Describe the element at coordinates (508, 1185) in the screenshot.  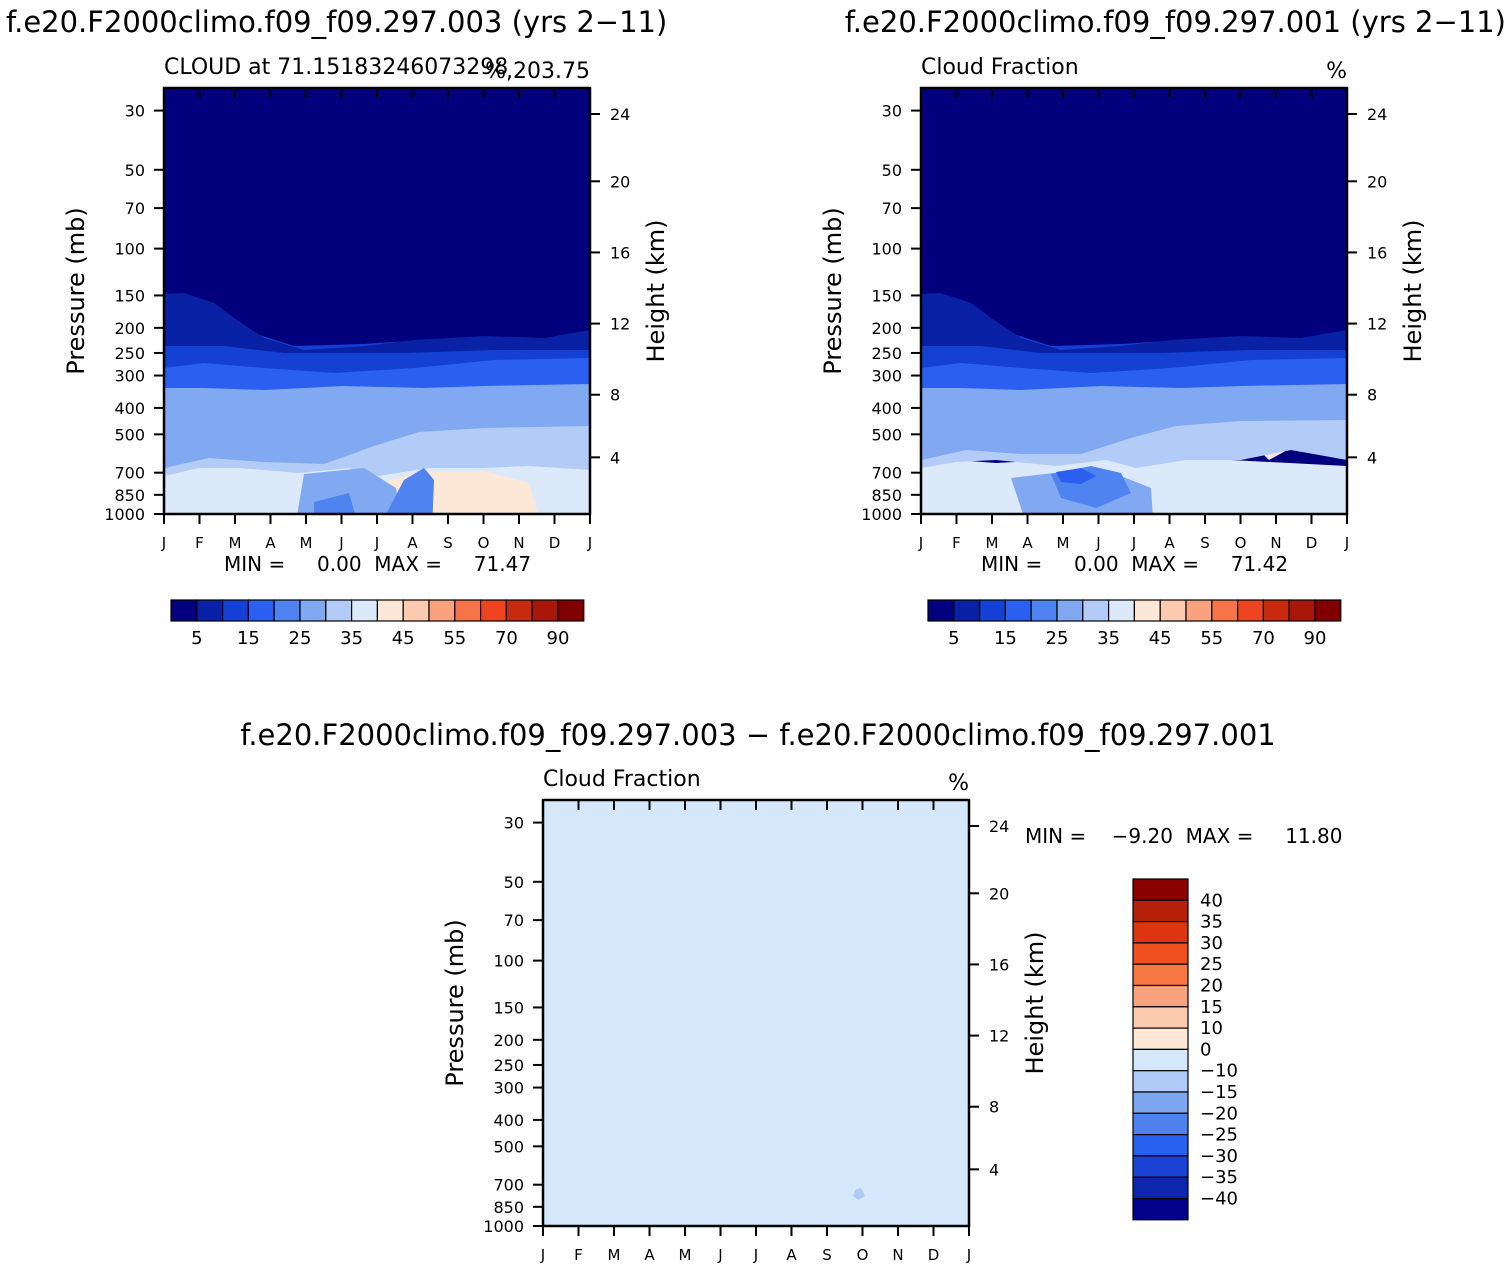
I see `y-tick-label: 700` at that location.